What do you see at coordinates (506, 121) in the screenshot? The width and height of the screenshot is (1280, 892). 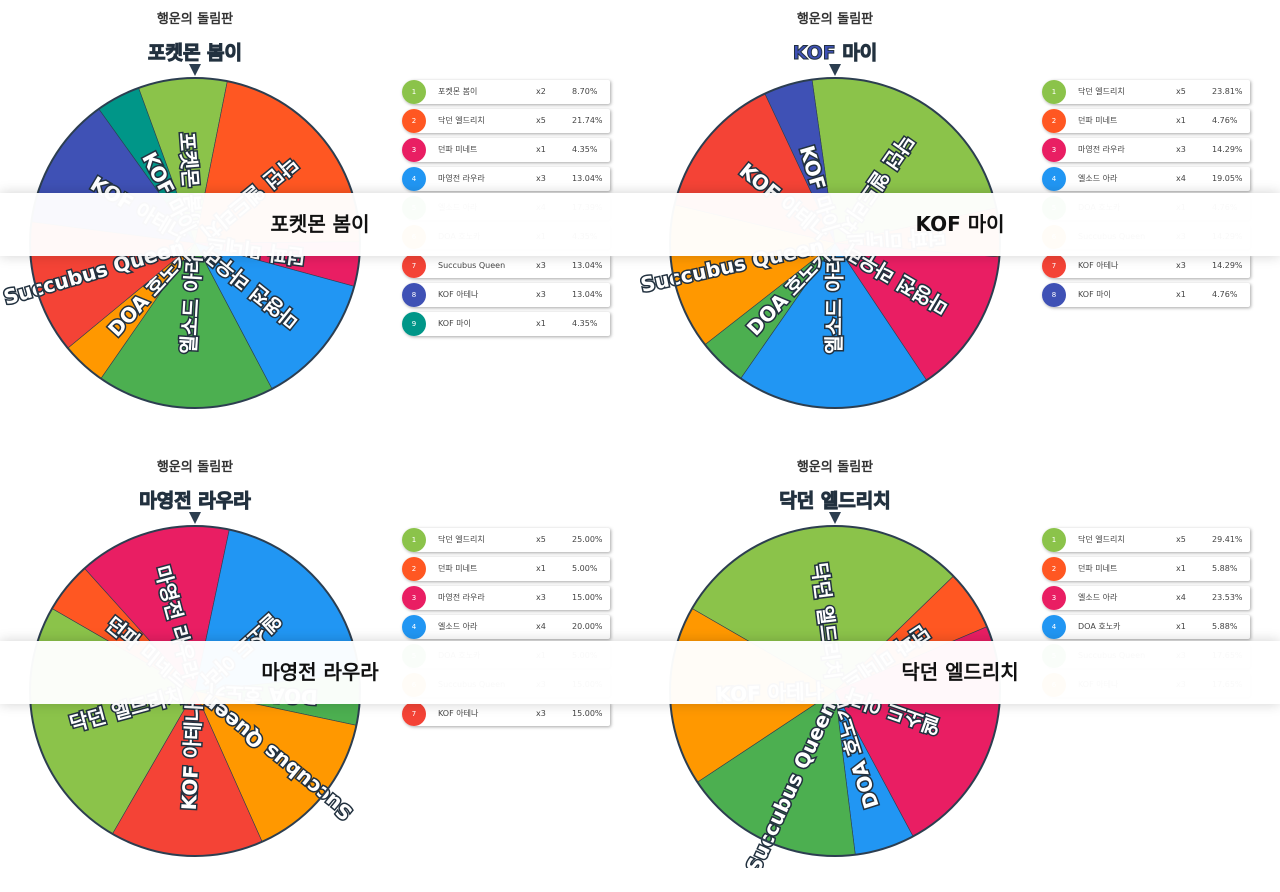 I see `legend-row: 2 닥던 엘드리치 x5 21.74%` at bounding box center [506, 121].